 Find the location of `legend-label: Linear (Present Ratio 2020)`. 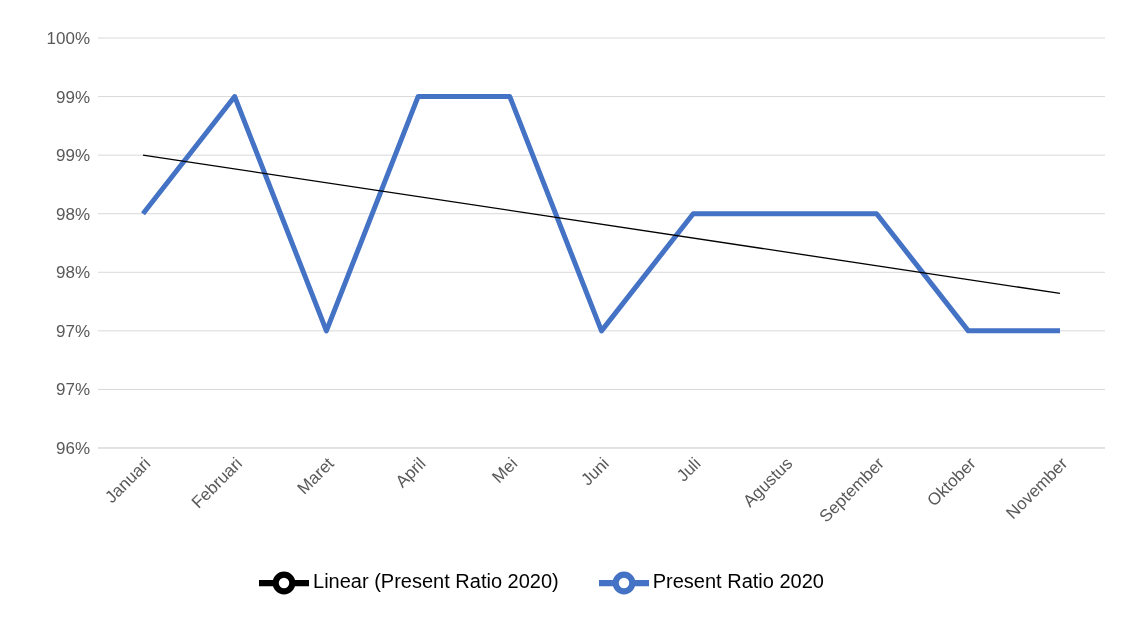

legend-label: Linear (Present Ratio 2020) is located at coordinates (436, 581).